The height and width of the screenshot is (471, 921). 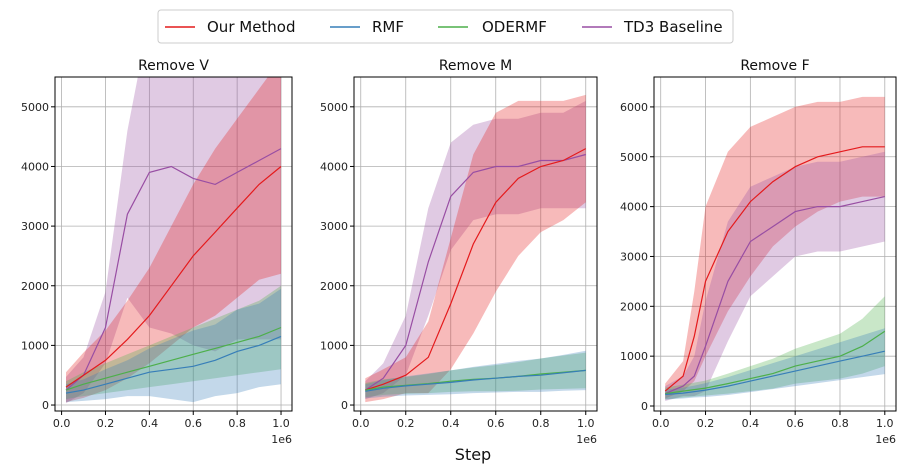 What do you see at coordinates (388, 27) in the screenshot?
I see `legend-label-rmf: RMF` at bounding box center [388, 27].